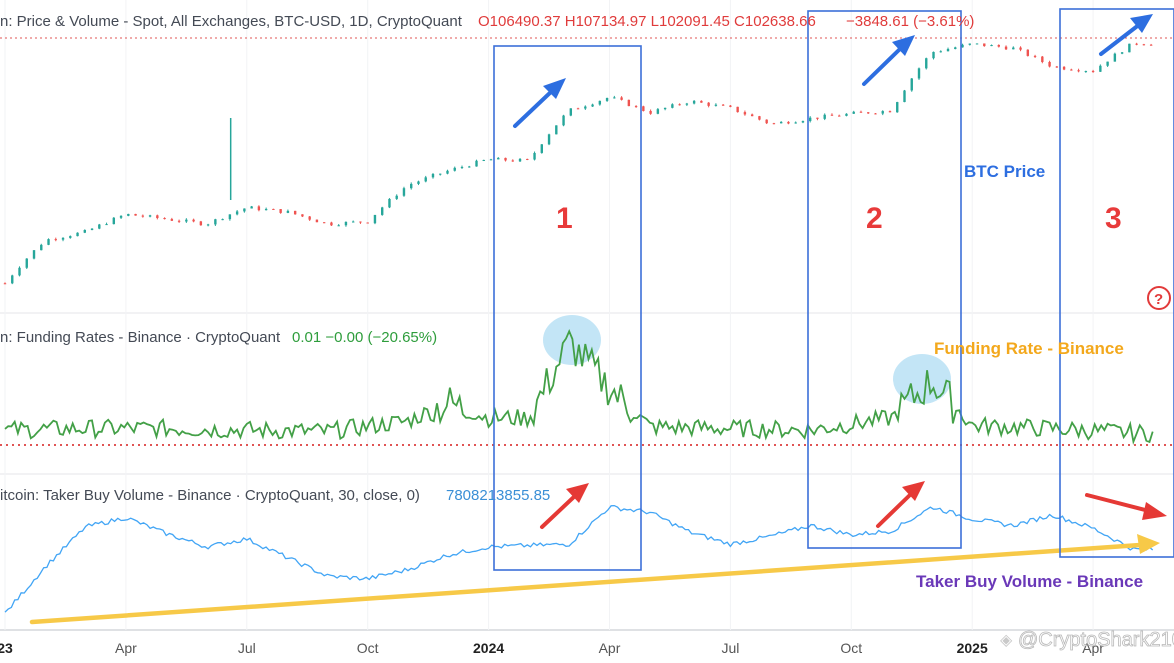 This screenshot has height=663, width=1174. I want to click on x-tick-label: Oct, so click(368, 648).